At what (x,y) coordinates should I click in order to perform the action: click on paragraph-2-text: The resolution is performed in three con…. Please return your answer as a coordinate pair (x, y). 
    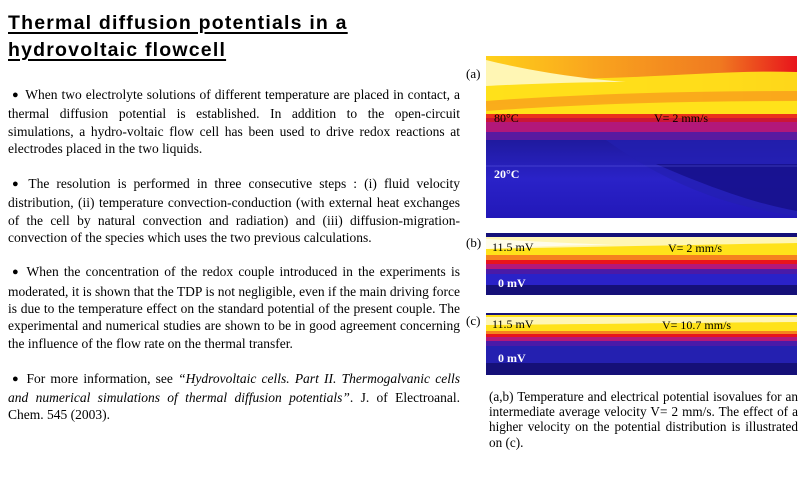
    Looking at the image, I should click on (234, 211).